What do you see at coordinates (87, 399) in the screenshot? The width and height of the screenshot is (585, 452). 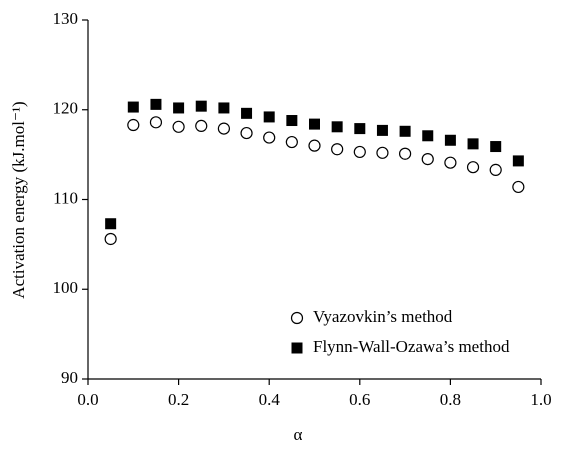 I see `x-tick-label: 0.0` at bounding box center [87, 399].